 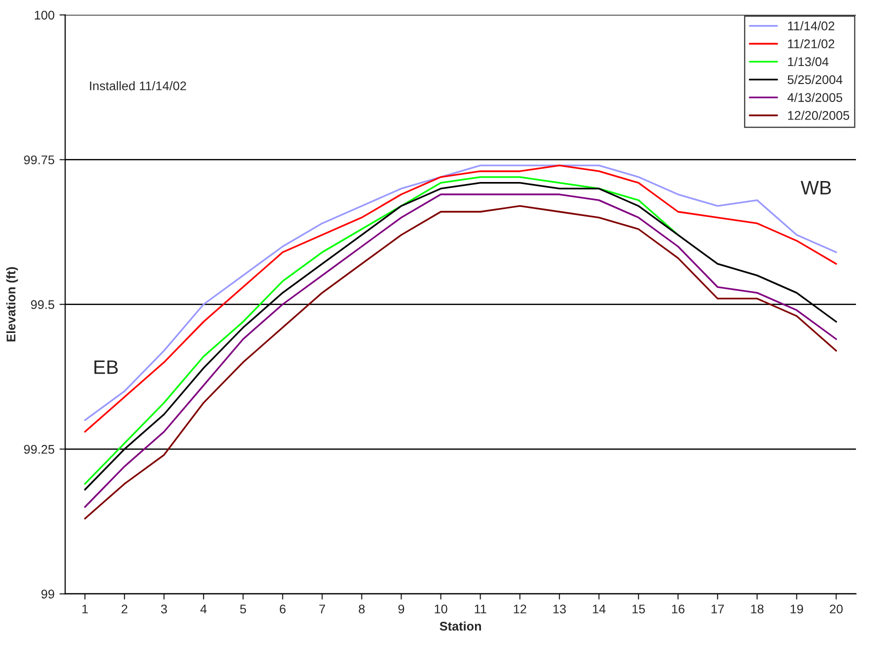 I want to click on x-tick-label: 10, so click(x=441, y=609).